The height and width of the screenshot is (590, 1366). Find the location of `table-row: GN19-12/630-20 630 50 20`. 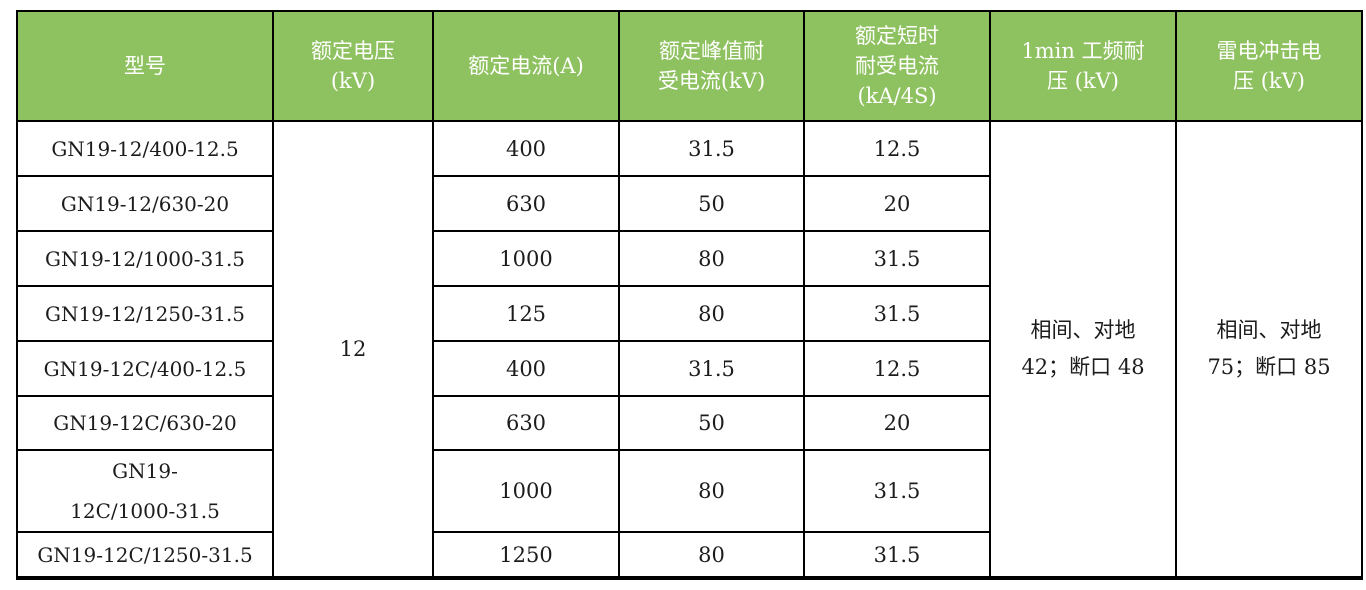

table-row: GN19-12/630-20 630 50 20 is located at coordinates (689, 203).